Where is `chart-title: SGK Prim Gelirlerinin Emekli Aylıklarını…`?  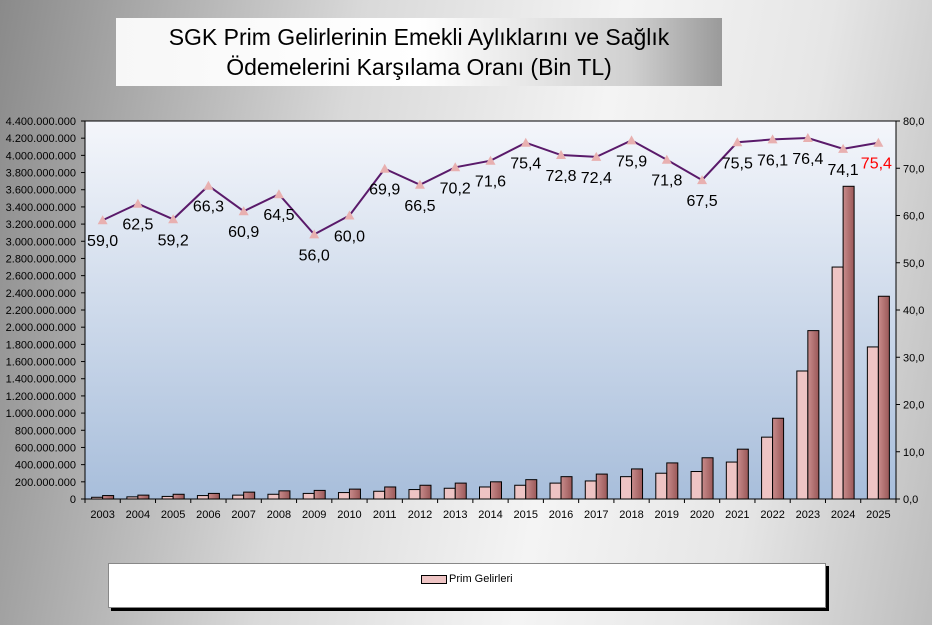 chart-title: SGK Prim Gelirlerinin Emekli Aylıklarını… is located at coordinates (419, 52).